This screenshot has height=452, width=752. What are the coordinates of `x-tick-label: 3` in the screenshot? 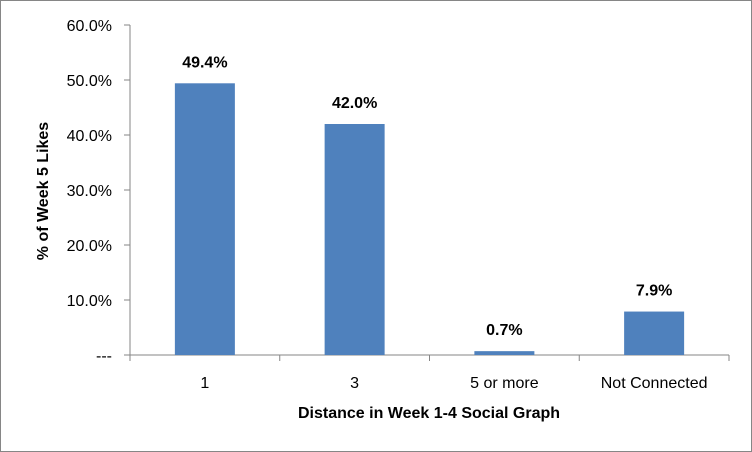 It's located at (354, 383).